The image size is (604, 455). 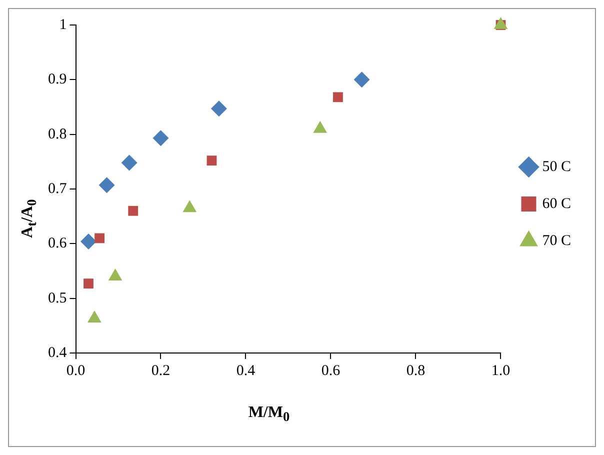 What do you see at coordinates (269, 415) in the screenshot?
I see `x-axis-title: M/M$_{0}$` at bounding box center [269, 415].